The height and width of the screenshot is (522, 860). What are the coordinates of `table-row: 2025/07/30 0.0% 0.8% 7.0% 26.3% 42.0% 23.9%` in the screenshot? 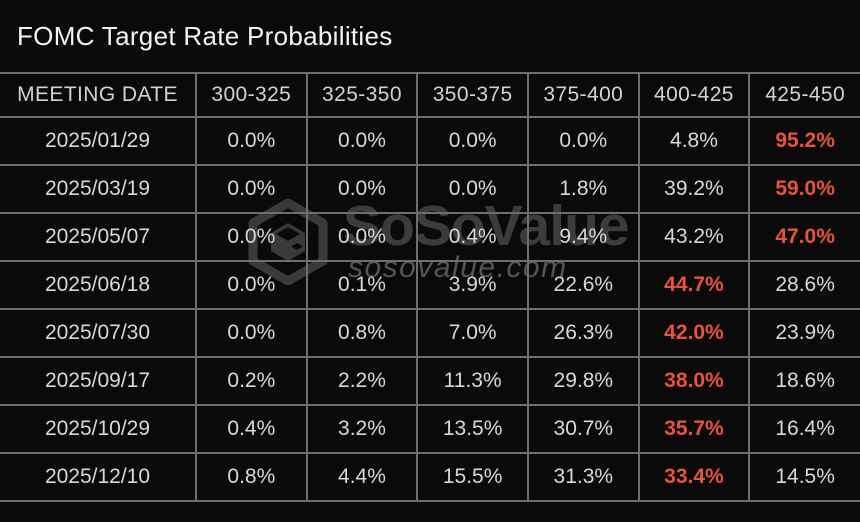 It's located at (430, 333).